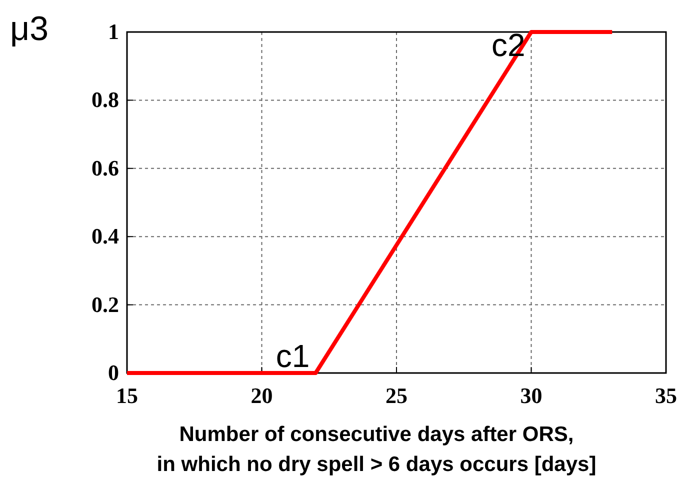 The width and height of the screenshot is (683, 486). Describe the element at coordinates (105, 304) in the screenshot. I see `y-tick-label: 0.2` at that location.